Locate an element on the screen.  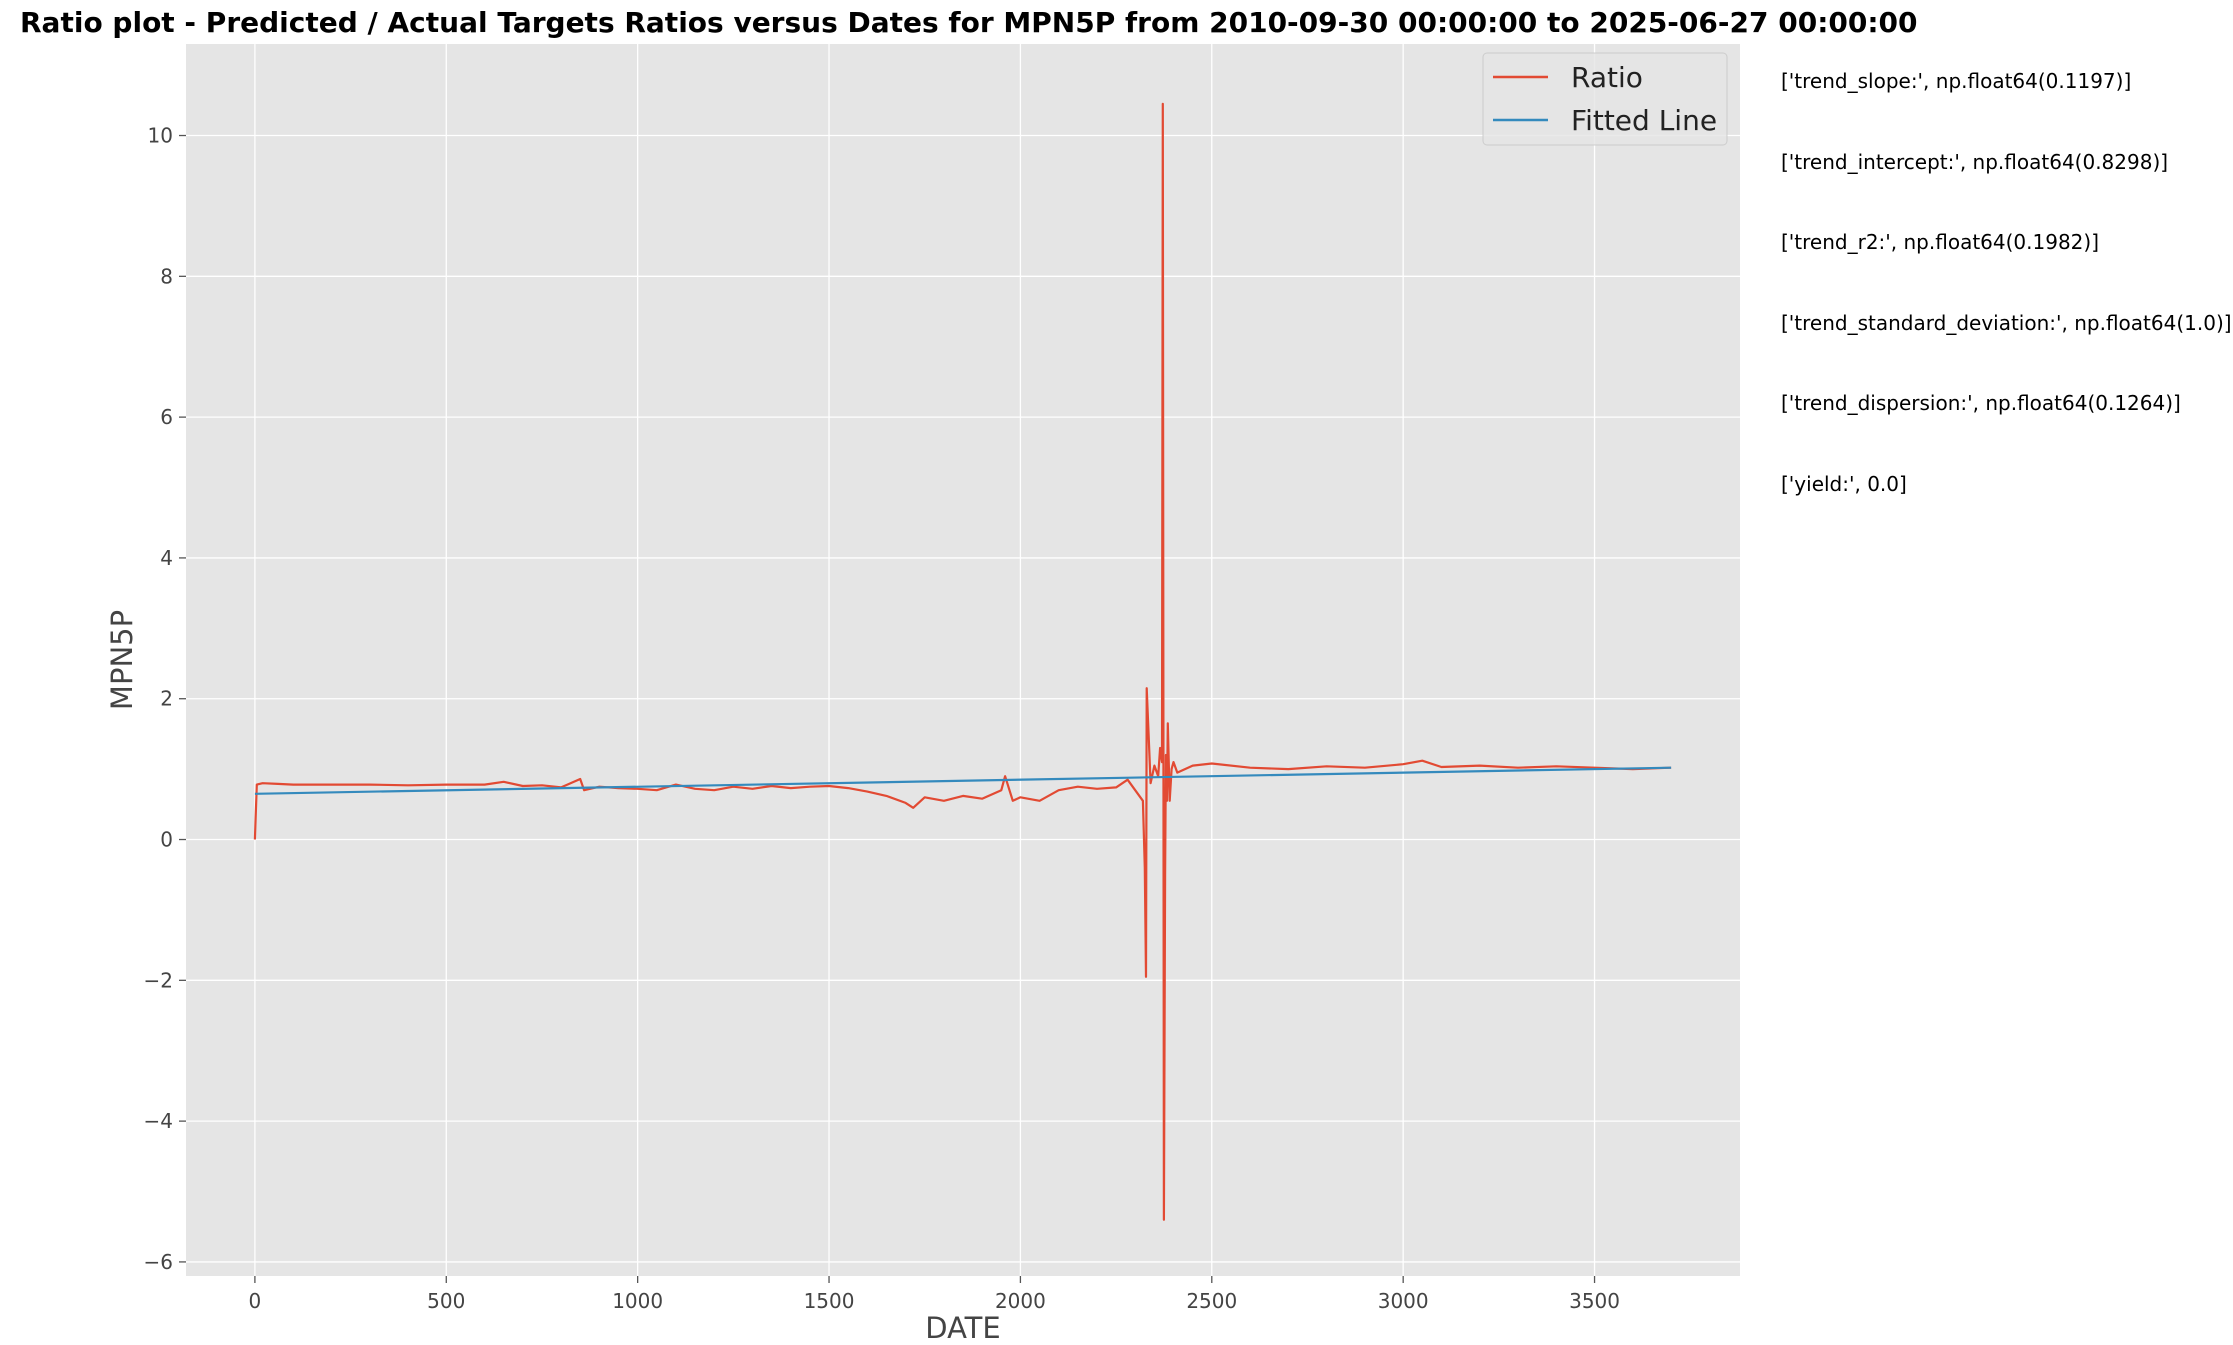
x-tick-label: 2000 is located at coordinates (1020, 1301).